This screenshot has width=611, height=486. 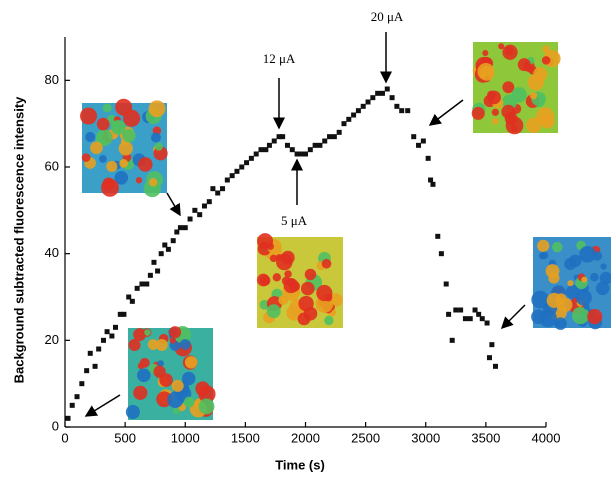 I want to click on annotation: 12 μA, so click(x=279, y=58).